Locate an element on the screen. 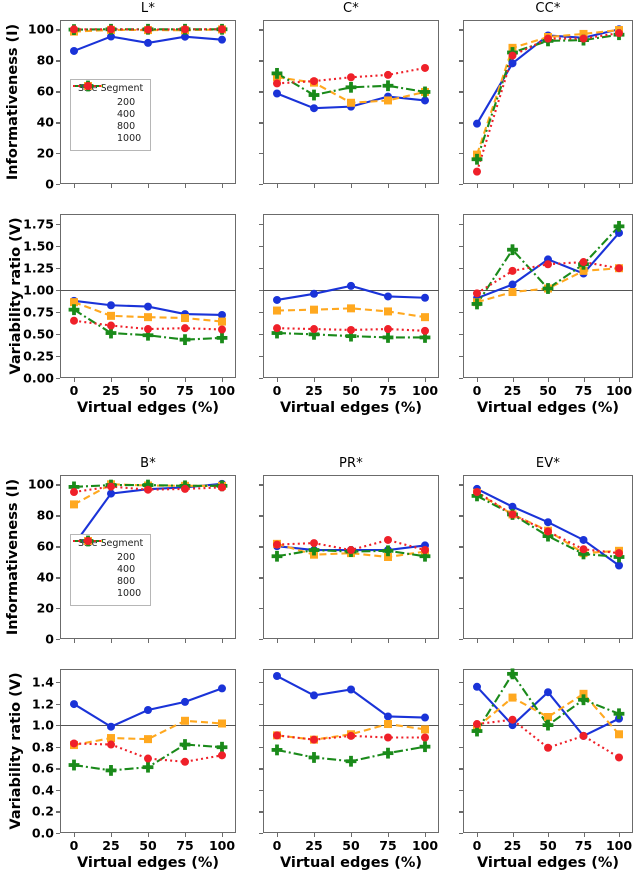  subplot-pr-variability: 0 25 50 75 100 Virtual edges (%) is located at coordinates (349, 770).